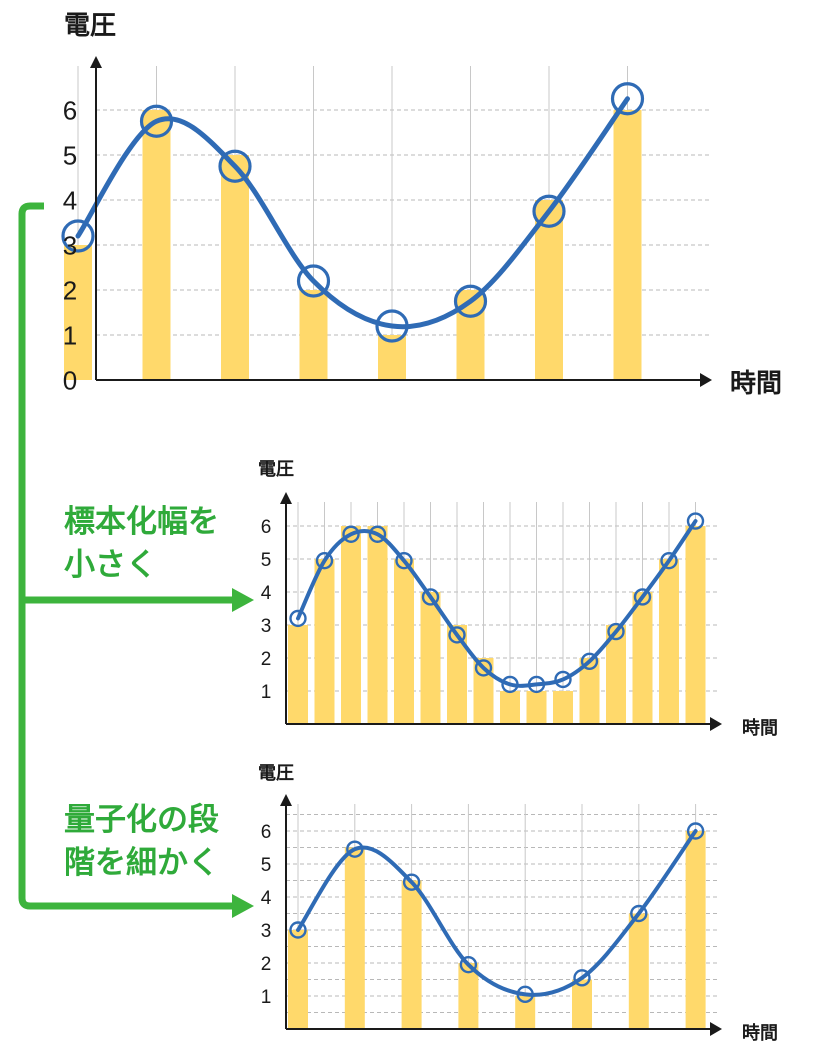 This screenshot has width=818, height=1042. I want to click on quantization-label-line2: 階を細かく, so click(141, 863).